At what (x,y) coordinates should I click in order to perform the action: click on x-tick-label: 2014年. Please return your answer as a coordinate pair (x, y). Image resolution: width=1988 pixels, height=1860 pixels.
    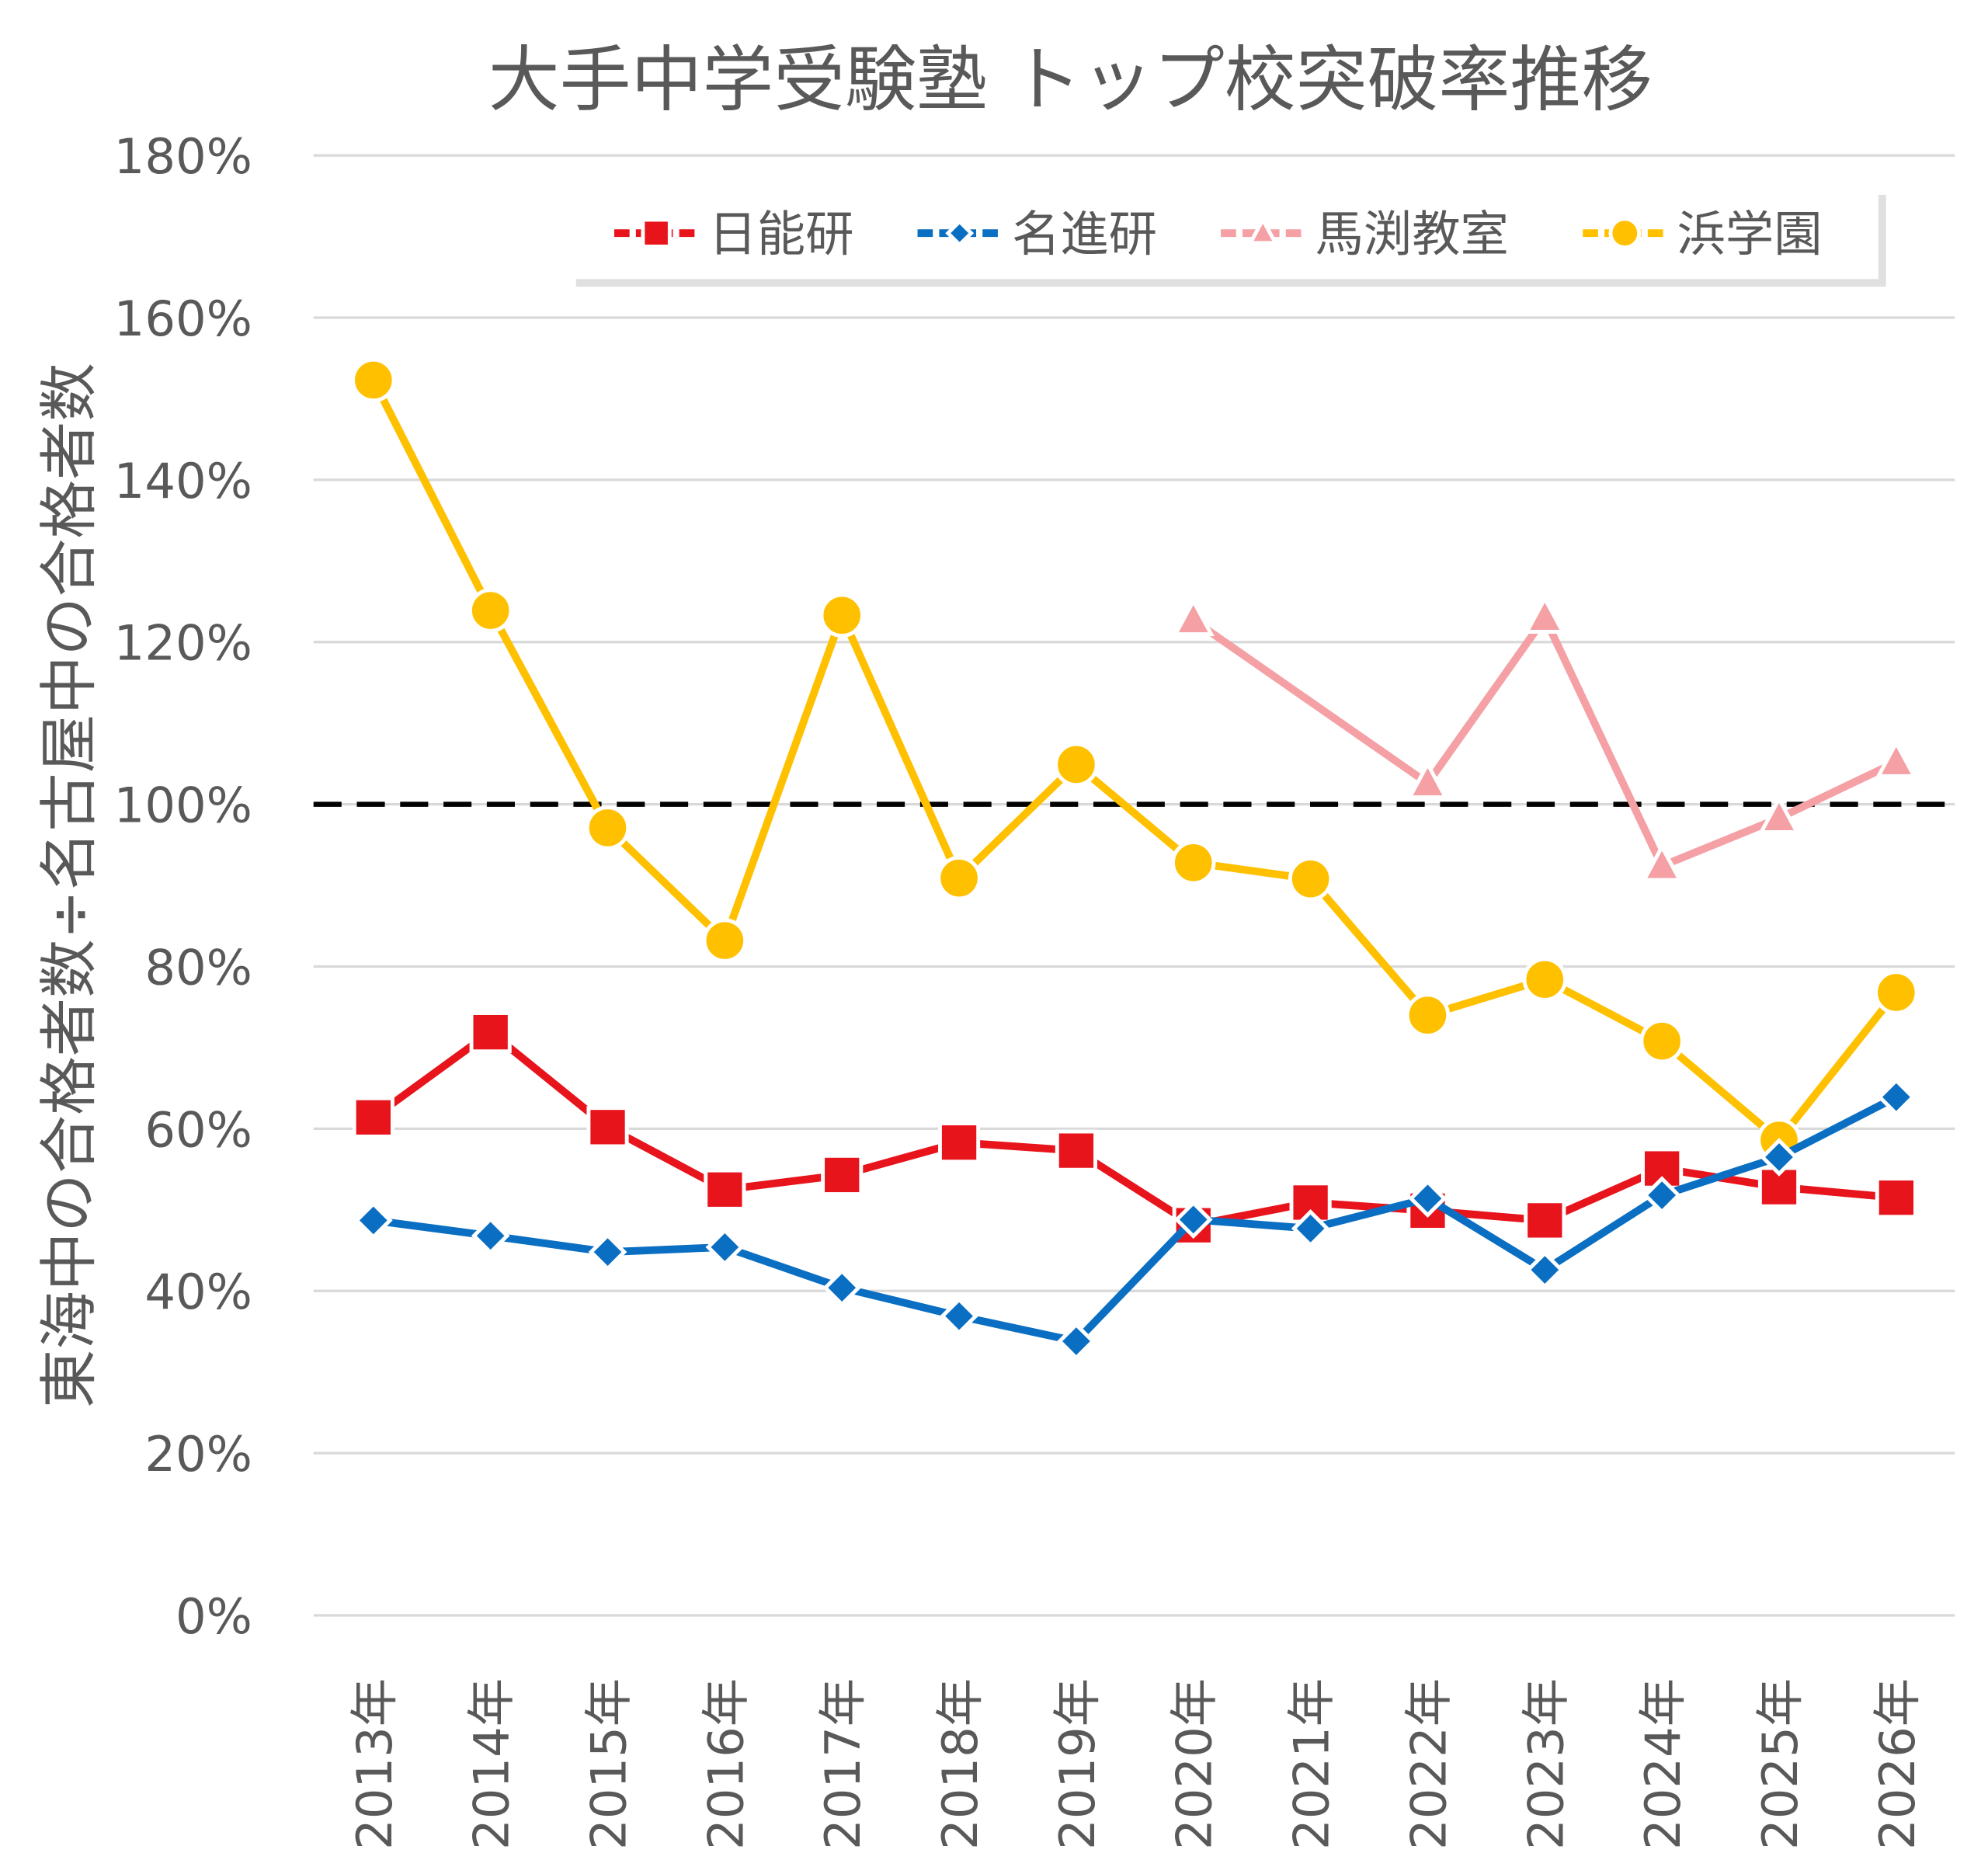
    Looking at the image, I should click on (492, 1764).